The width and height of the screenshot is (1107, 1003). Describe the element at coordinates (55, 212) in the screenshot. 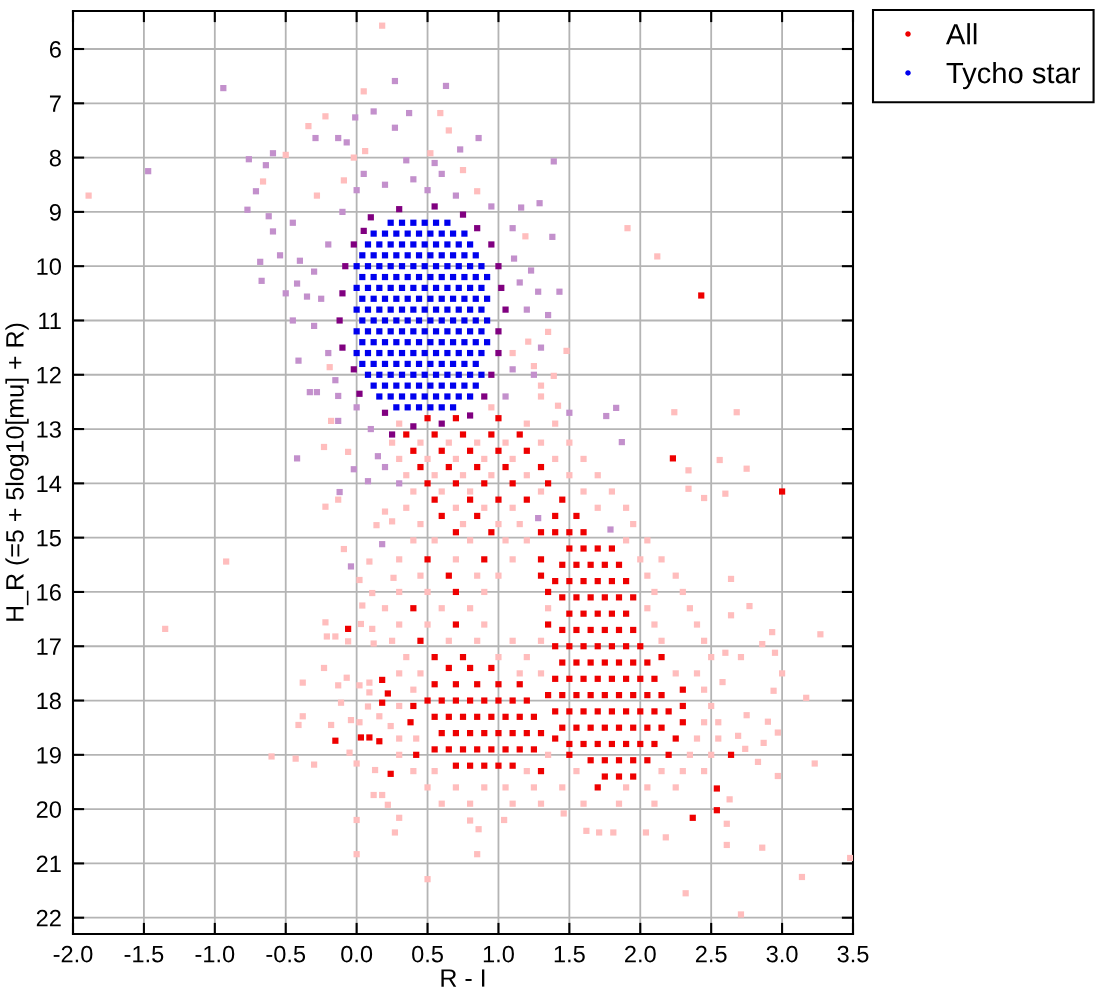

I see `y-tick-label: 9` at that location.